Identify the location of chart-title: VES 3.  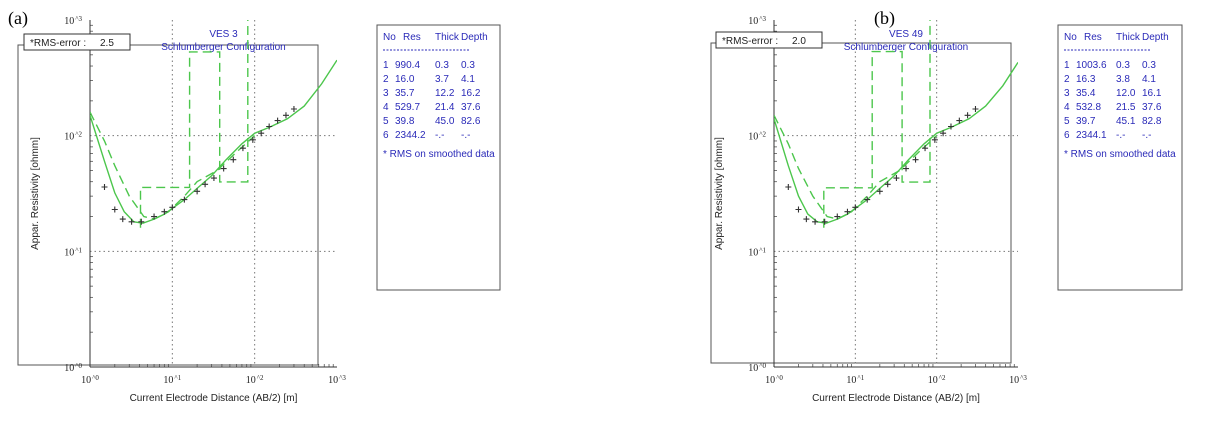
(223, 34).